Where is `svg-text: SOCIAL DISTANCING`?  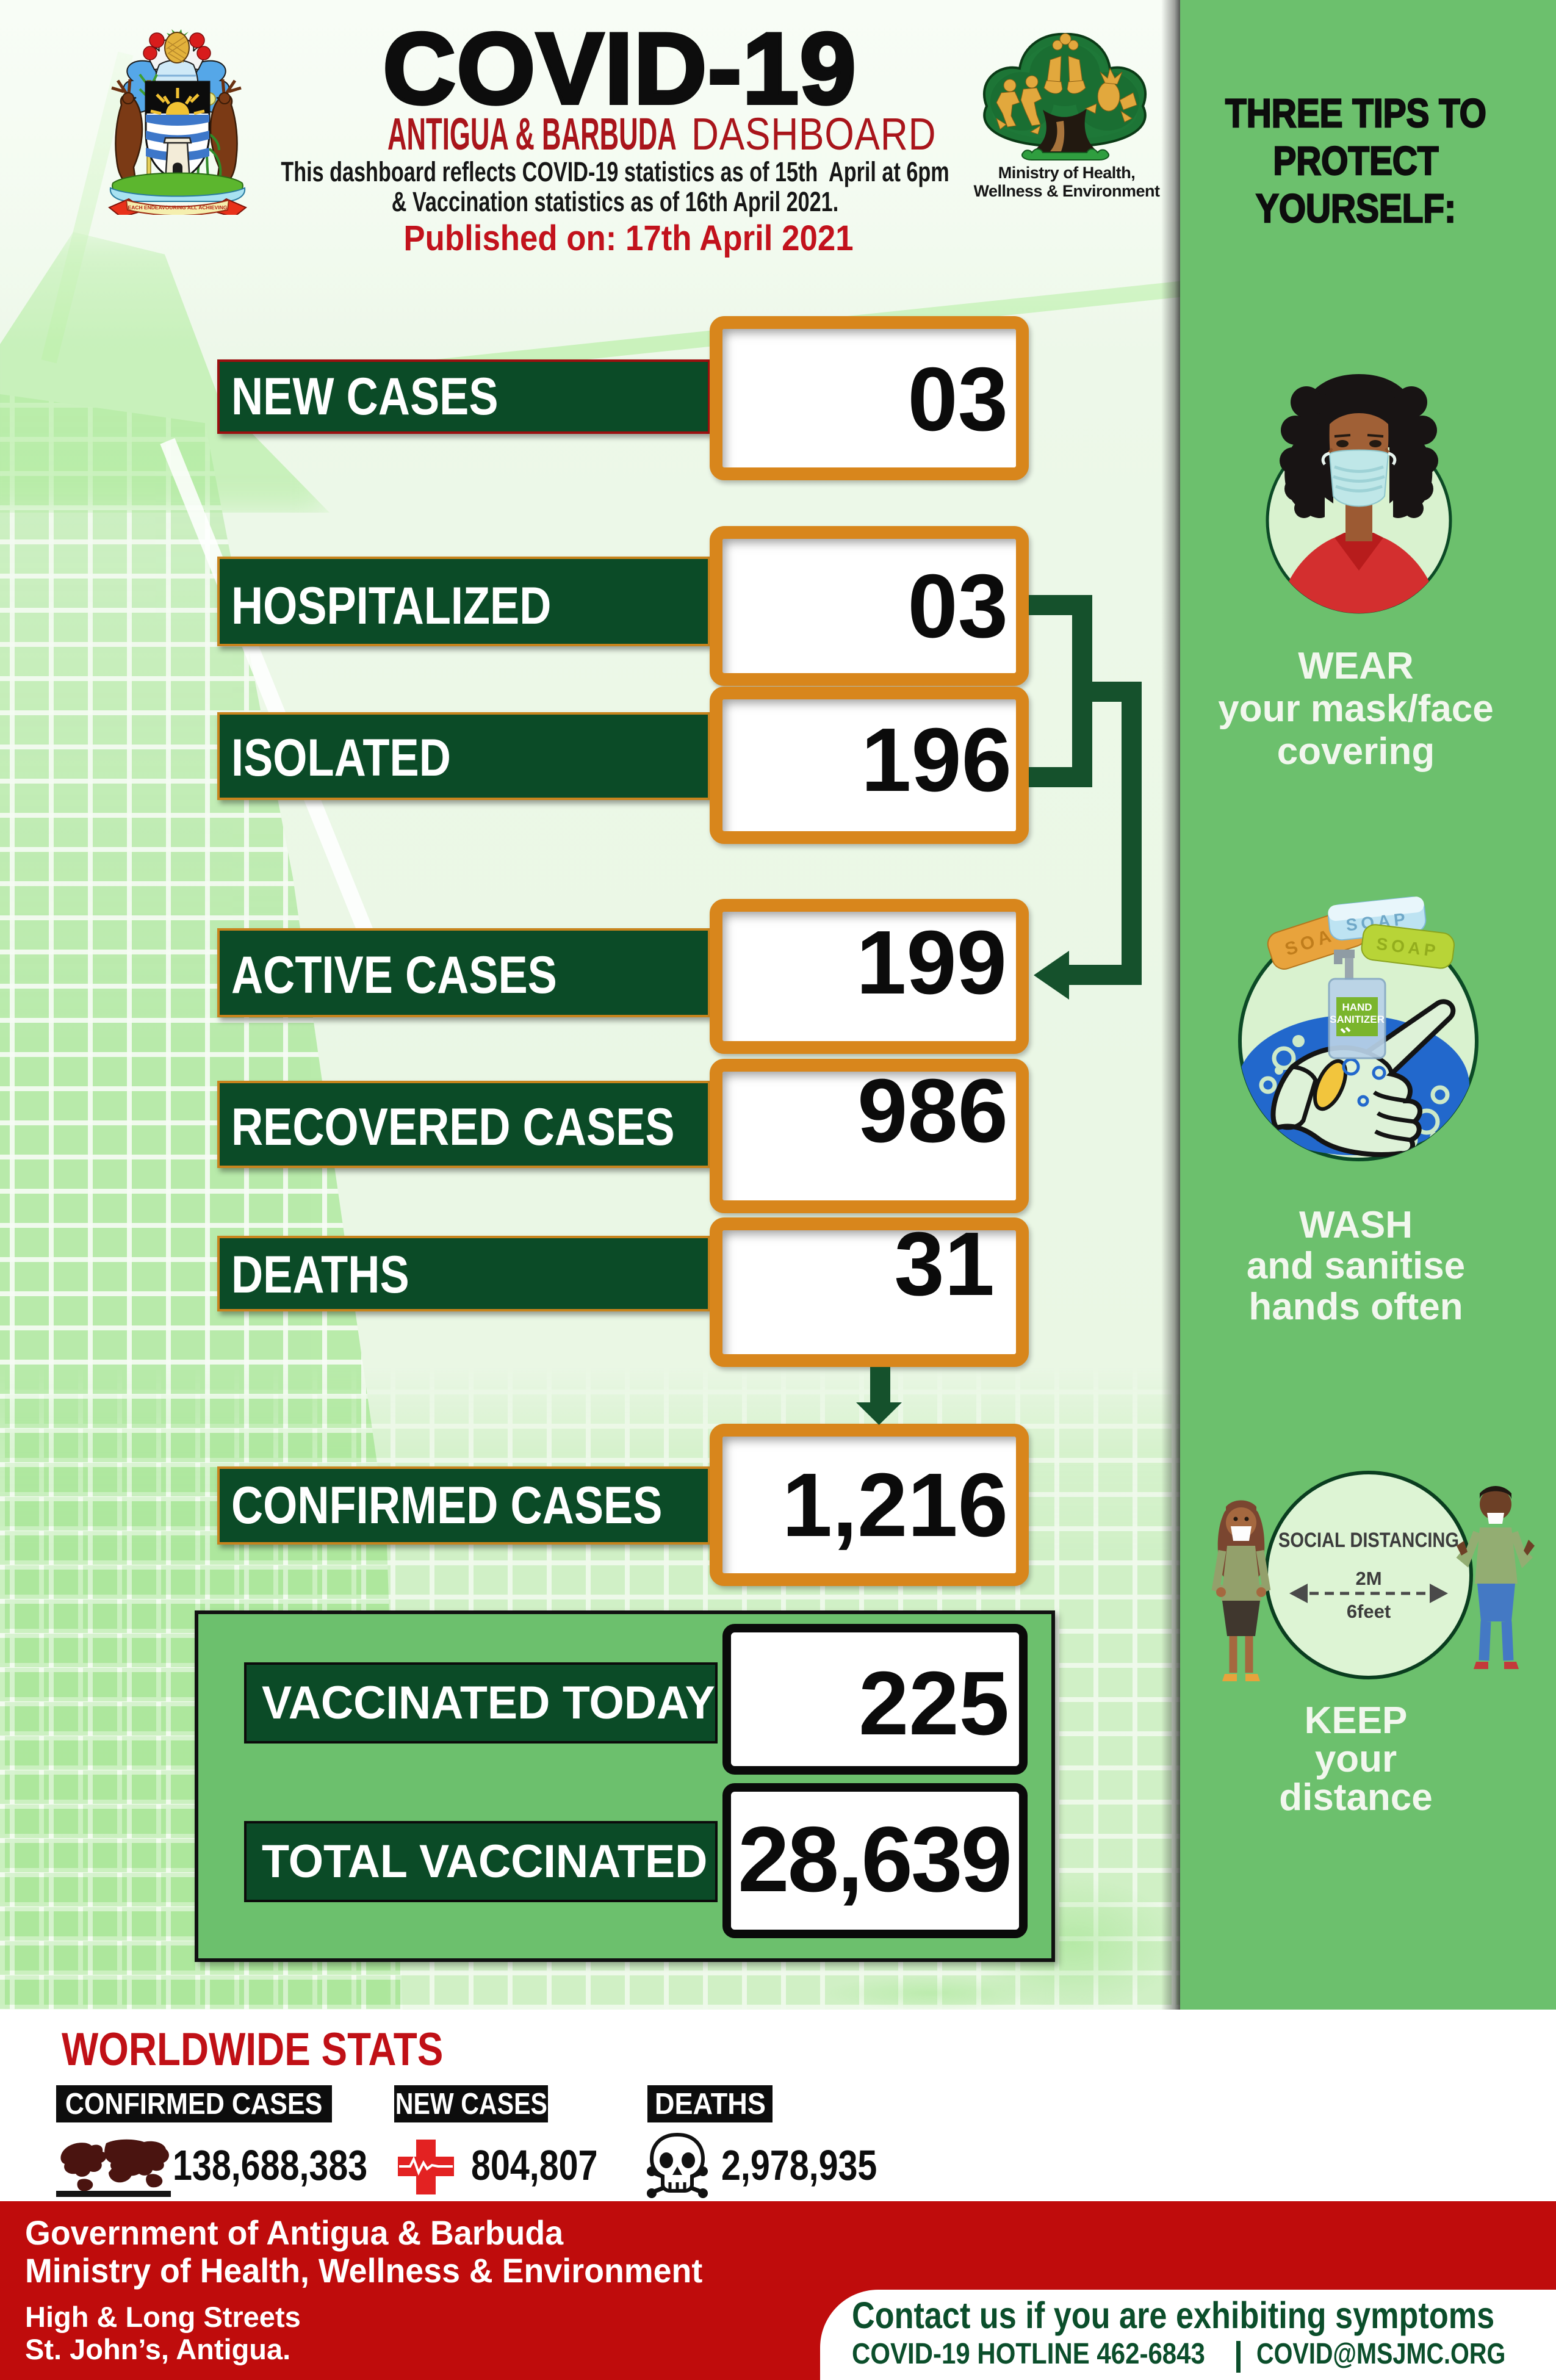 svg-text: SOCIAL DISTANCING is located at coordinates (1369, 1541).